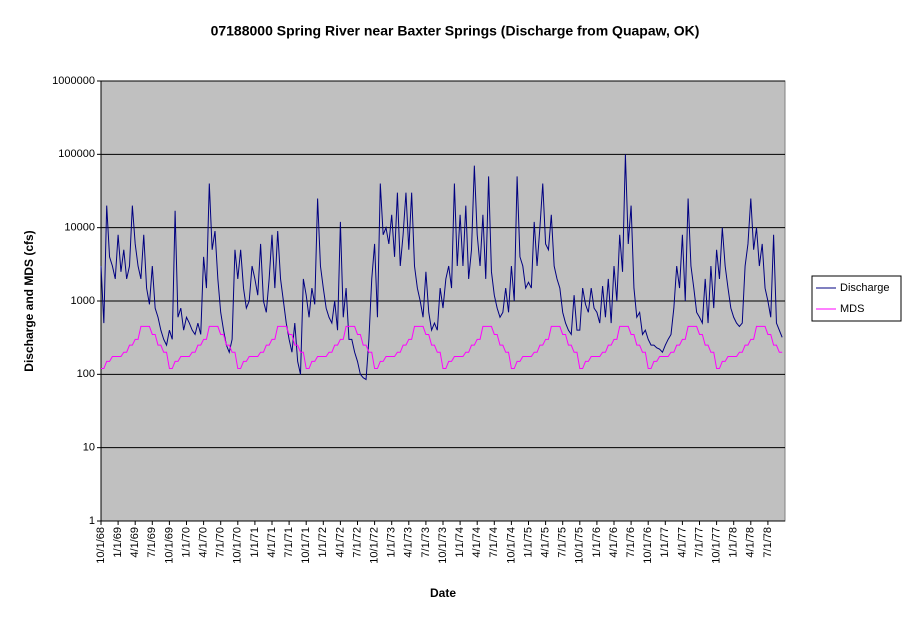 The image size is (911, 623). Describe the element at coordinates (597, 542) in the screenshot. I see `x-tick-label: 1/1/76` at that location.